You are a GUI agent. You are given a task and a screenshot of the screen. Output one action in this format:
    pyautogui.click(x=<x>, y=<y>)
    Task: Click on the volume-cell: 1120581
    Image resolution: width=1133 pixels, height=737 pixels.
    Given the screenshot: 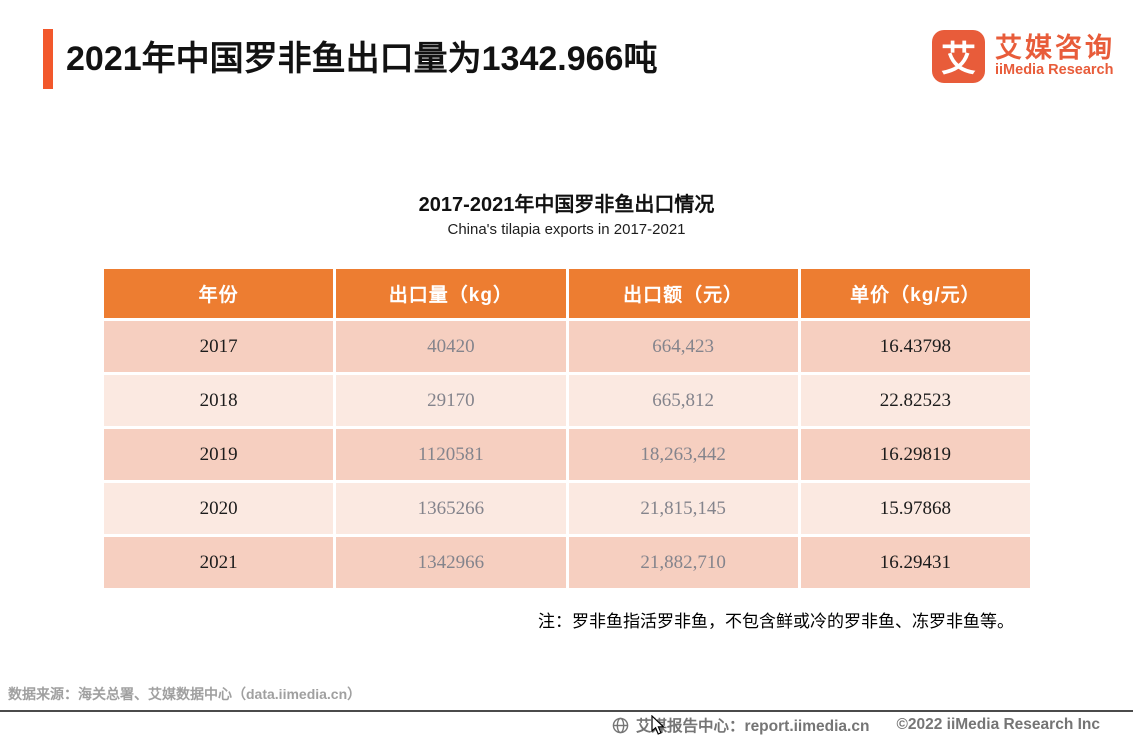 What is the action you would take?
    pyautogui.click(x=451, y=454)
    